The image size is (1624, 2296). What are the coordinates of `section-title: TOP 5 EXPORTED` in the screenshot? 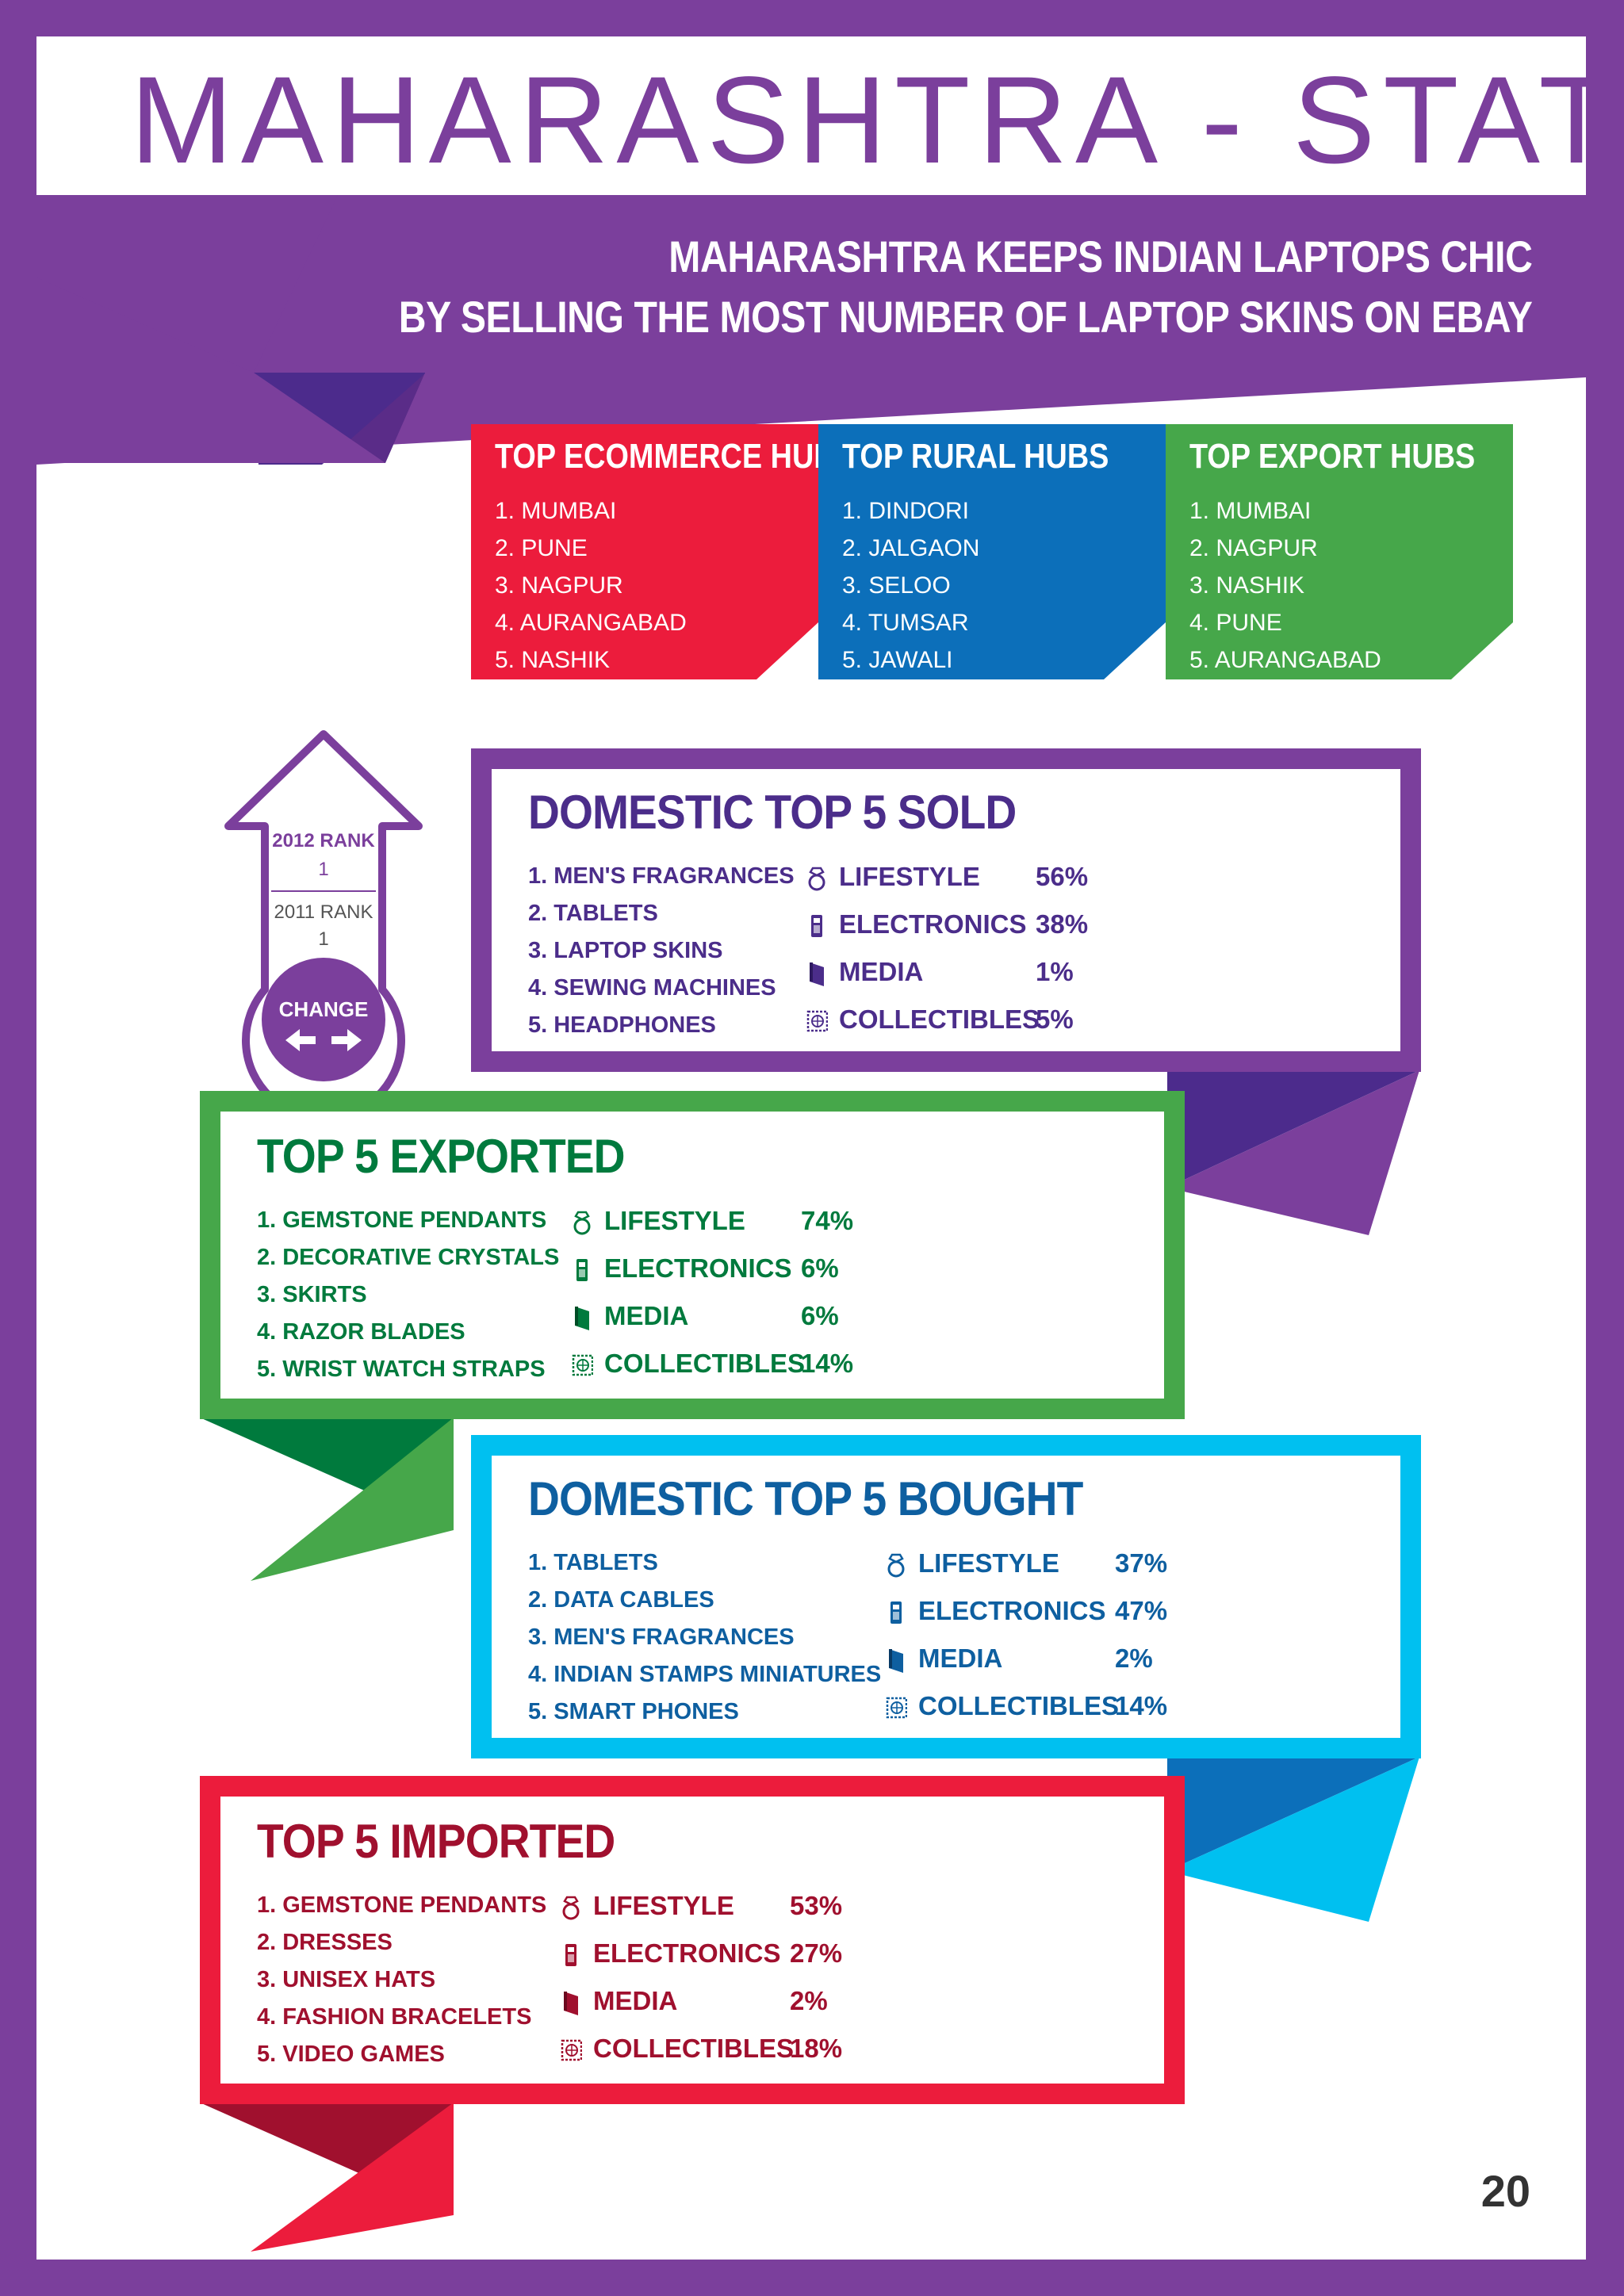 It's located at (442, 1157).